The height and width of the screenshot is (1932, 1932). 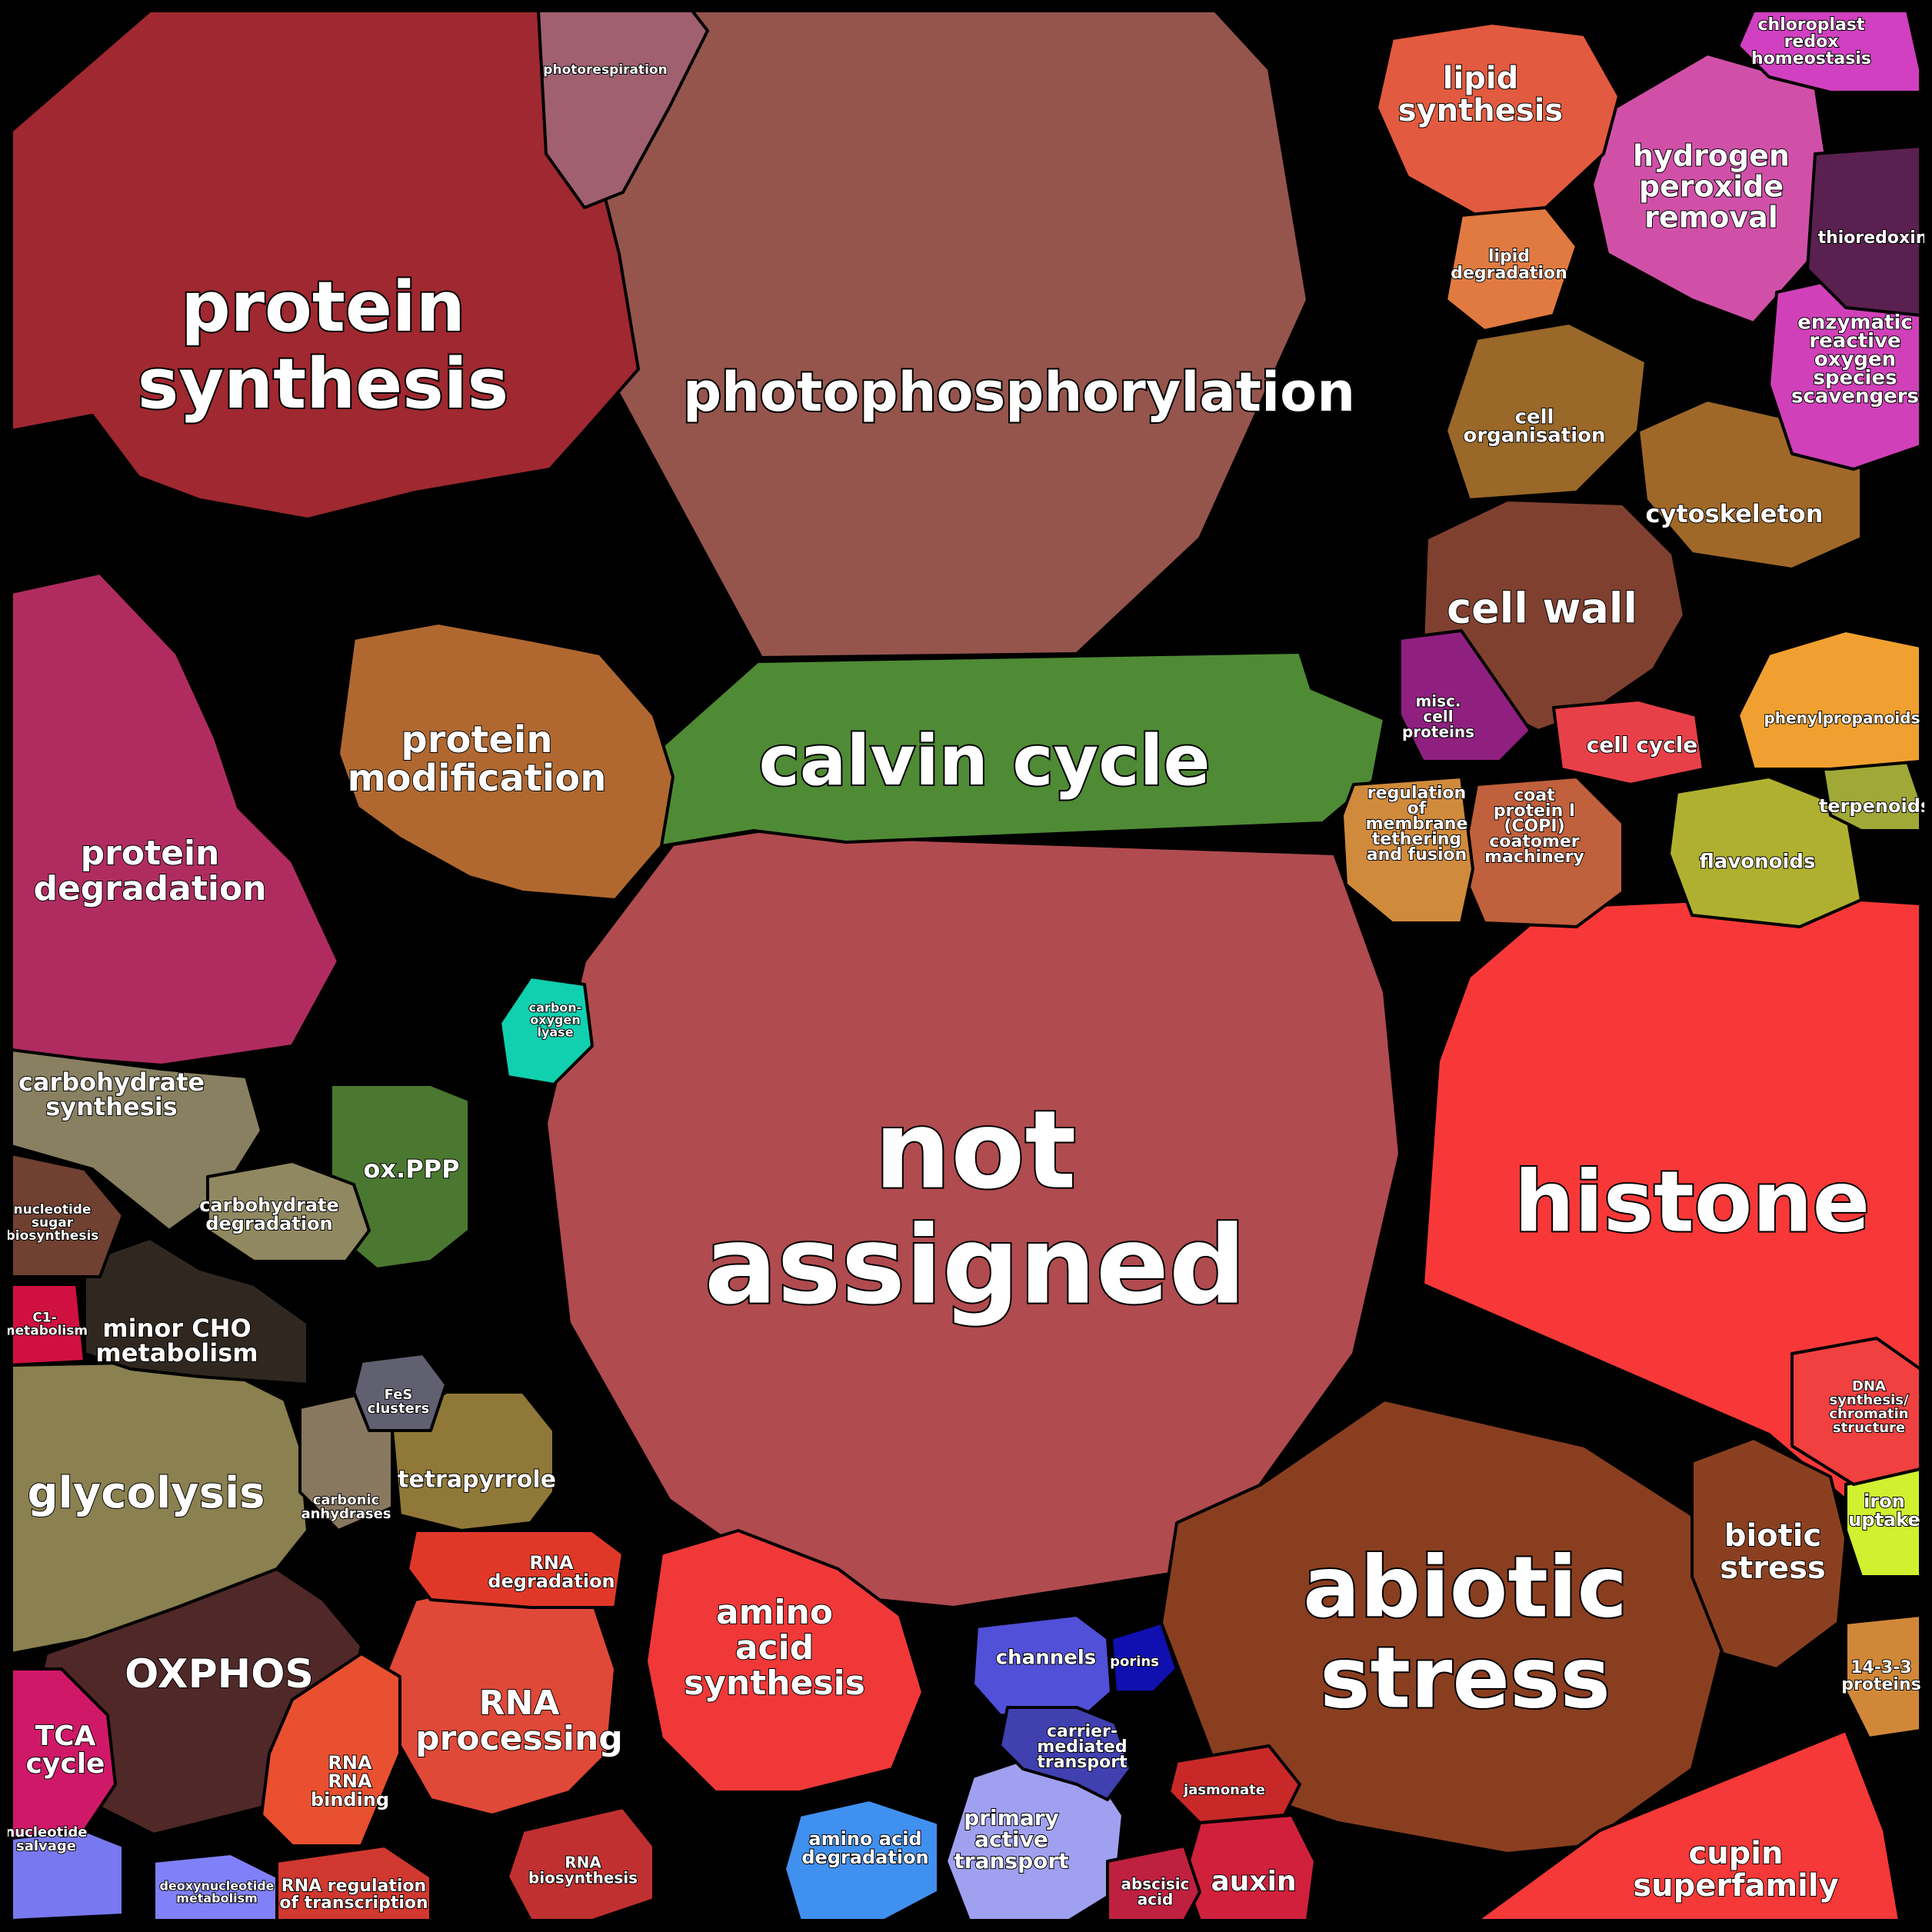 I want to click on cell-deoxynucleotide-metabolism, so click(x=215, y=1887).